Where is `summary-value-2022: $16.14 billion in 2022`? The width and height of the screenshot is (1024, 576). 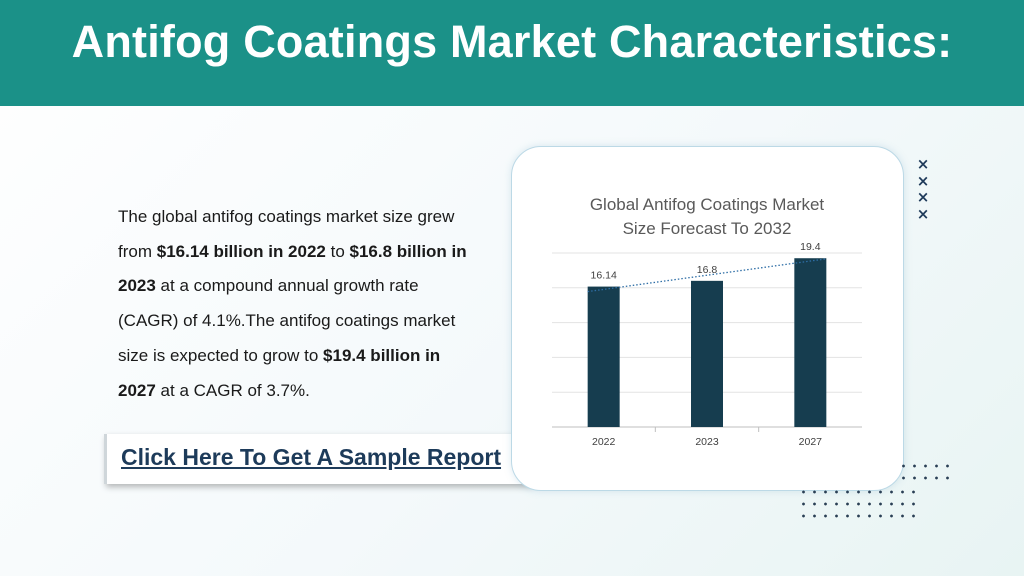
summary-value-2022: $16.14 billion in 2022 is located at coordinates (241, 251).